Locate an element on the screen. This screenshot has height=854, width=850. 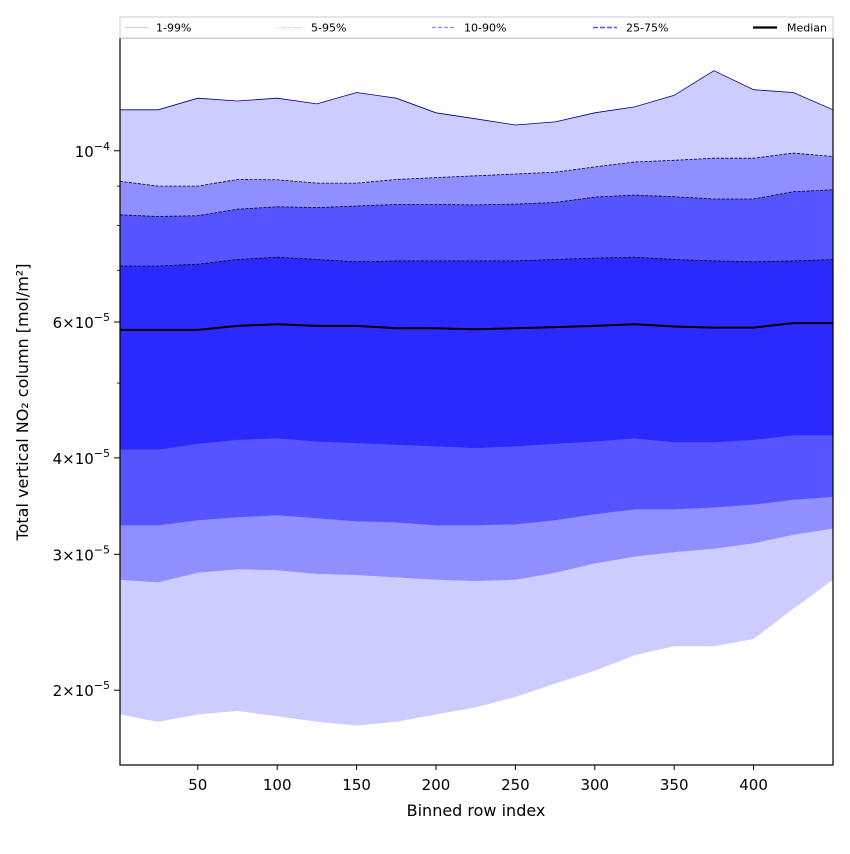
y-axis: 2×10⁻⁵ 3×10⁻⁵ 4×10⁻⁵ 6×10⁻⁵ 10−4 is located at coordinates (86, 420).